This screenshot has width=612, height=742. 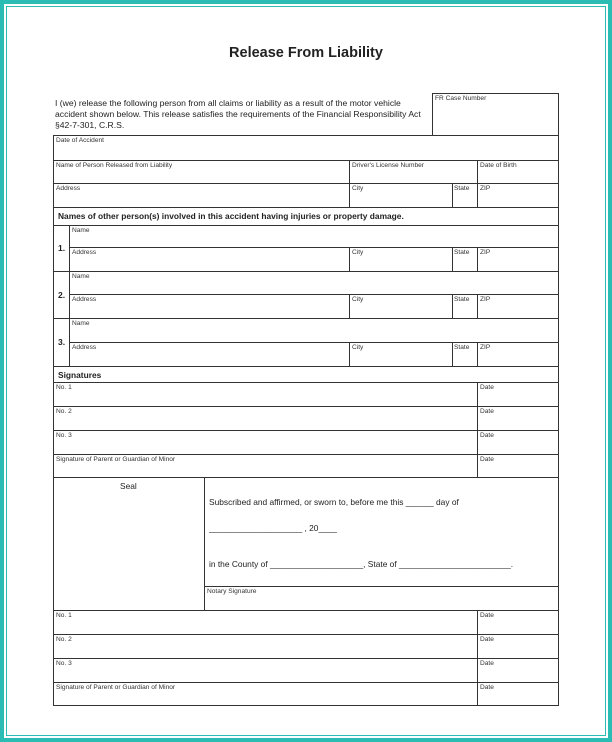 I want to click on name-released-label: Name of Person Released from Liability, so click(x=114, y=165).